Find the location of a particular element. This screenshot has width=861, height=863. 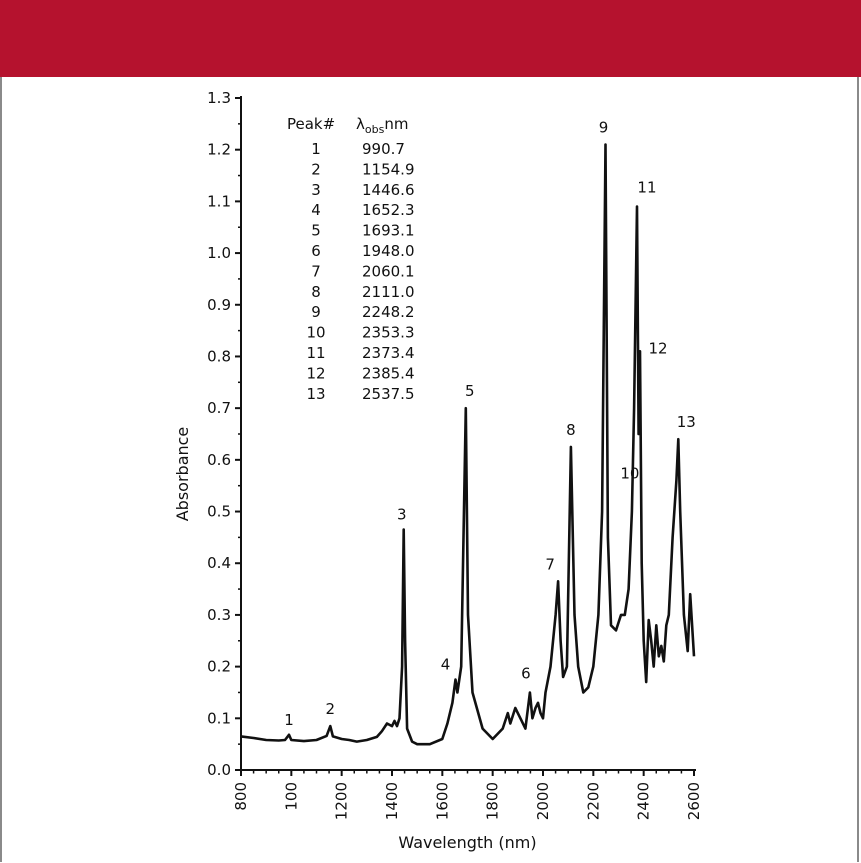

peak-table-peak-number: 5 is located at coordinates (316, 231).